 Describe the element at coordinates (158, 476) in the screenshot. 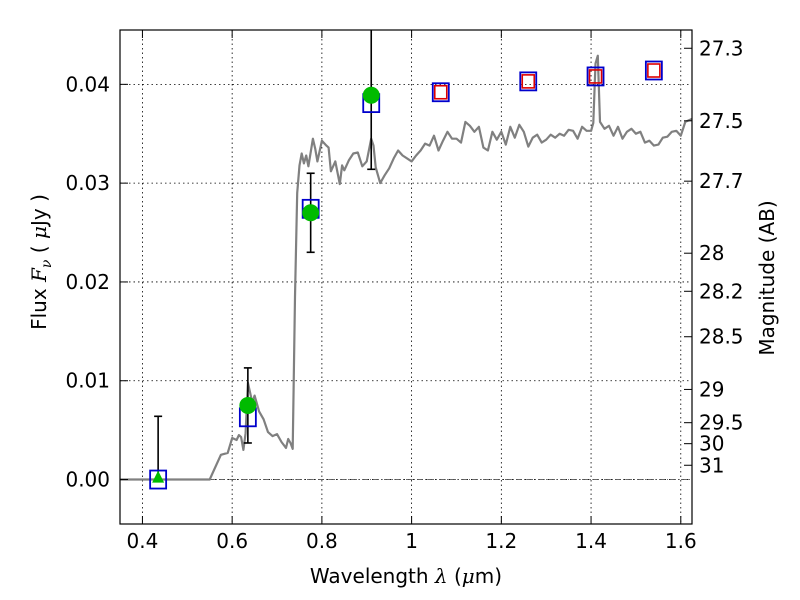

I see `upper-limit-point` at that location.